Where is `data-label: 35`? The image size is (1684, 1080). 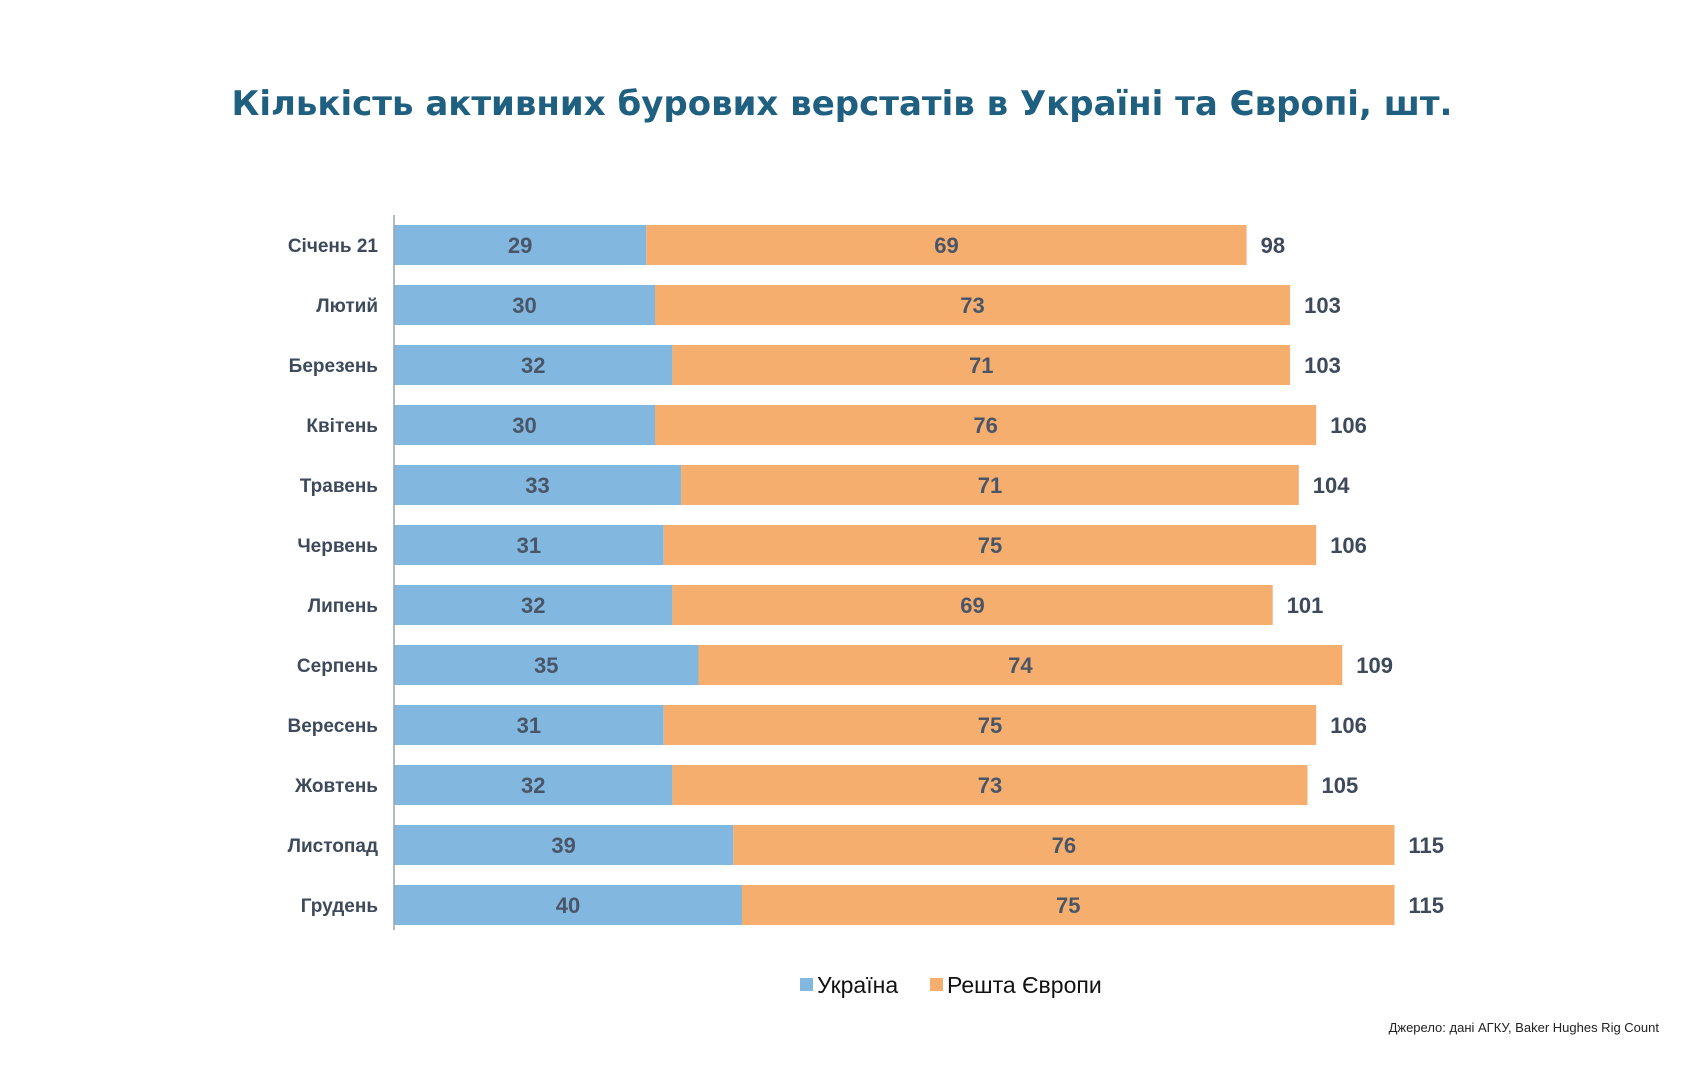 data-label: 35 is located at coordinates (546, 665).